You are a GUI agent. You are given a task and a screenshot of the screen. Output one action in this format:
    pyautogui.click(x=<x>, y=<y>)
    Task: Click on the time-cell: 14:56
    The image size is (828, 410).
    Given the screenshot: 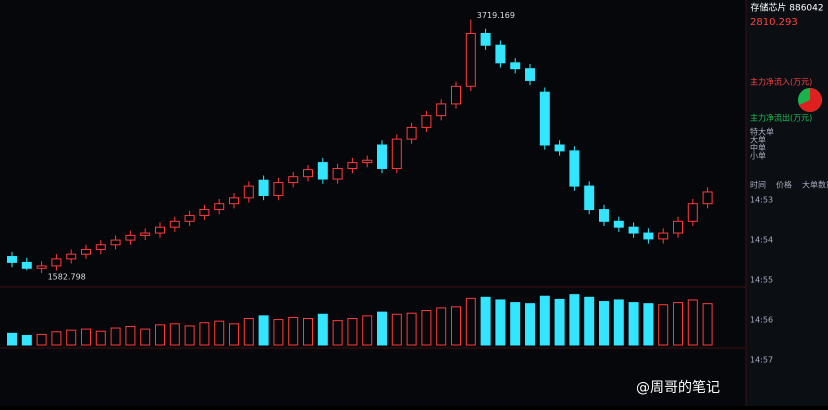 What is the action you would take?
    pyautogui.click(x=761, y=320)
    